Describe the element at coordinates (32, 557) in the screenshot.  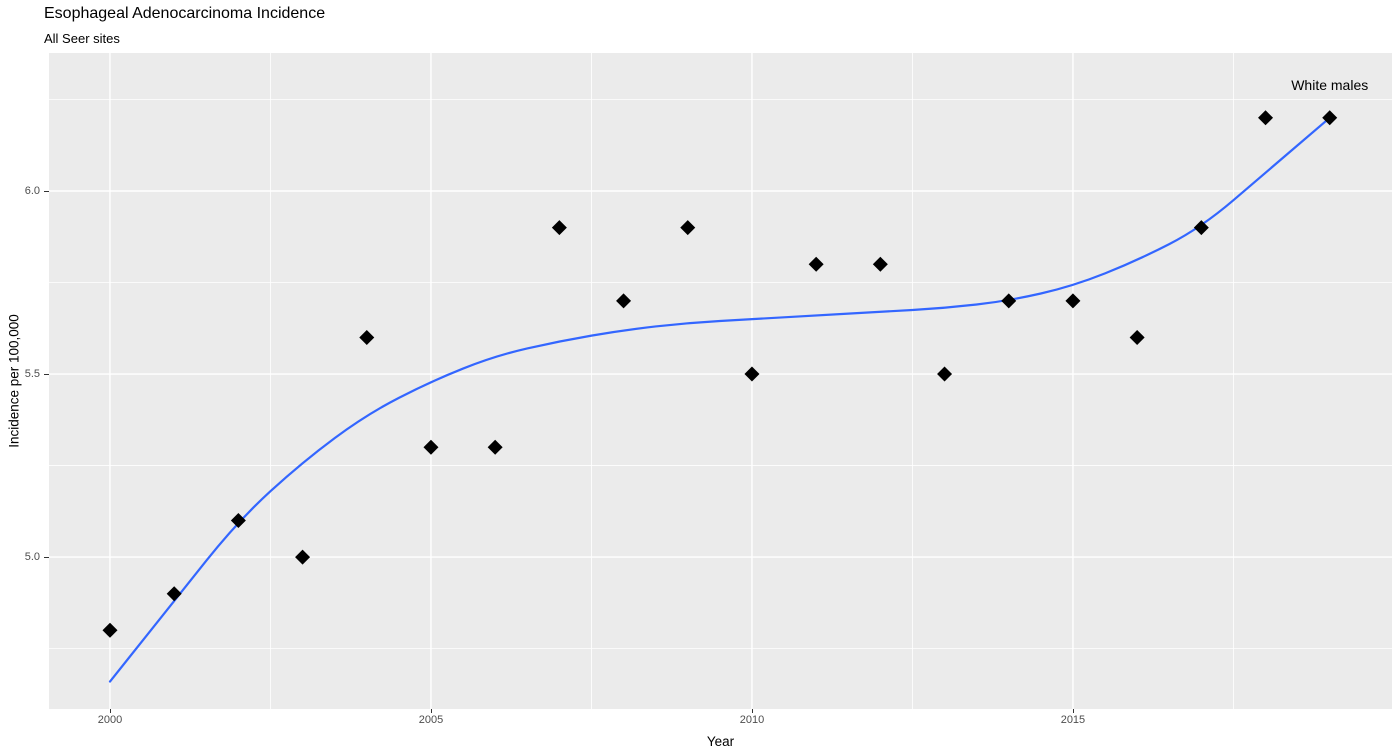
I see `y-axis-tick-label: 5.0` at that location.